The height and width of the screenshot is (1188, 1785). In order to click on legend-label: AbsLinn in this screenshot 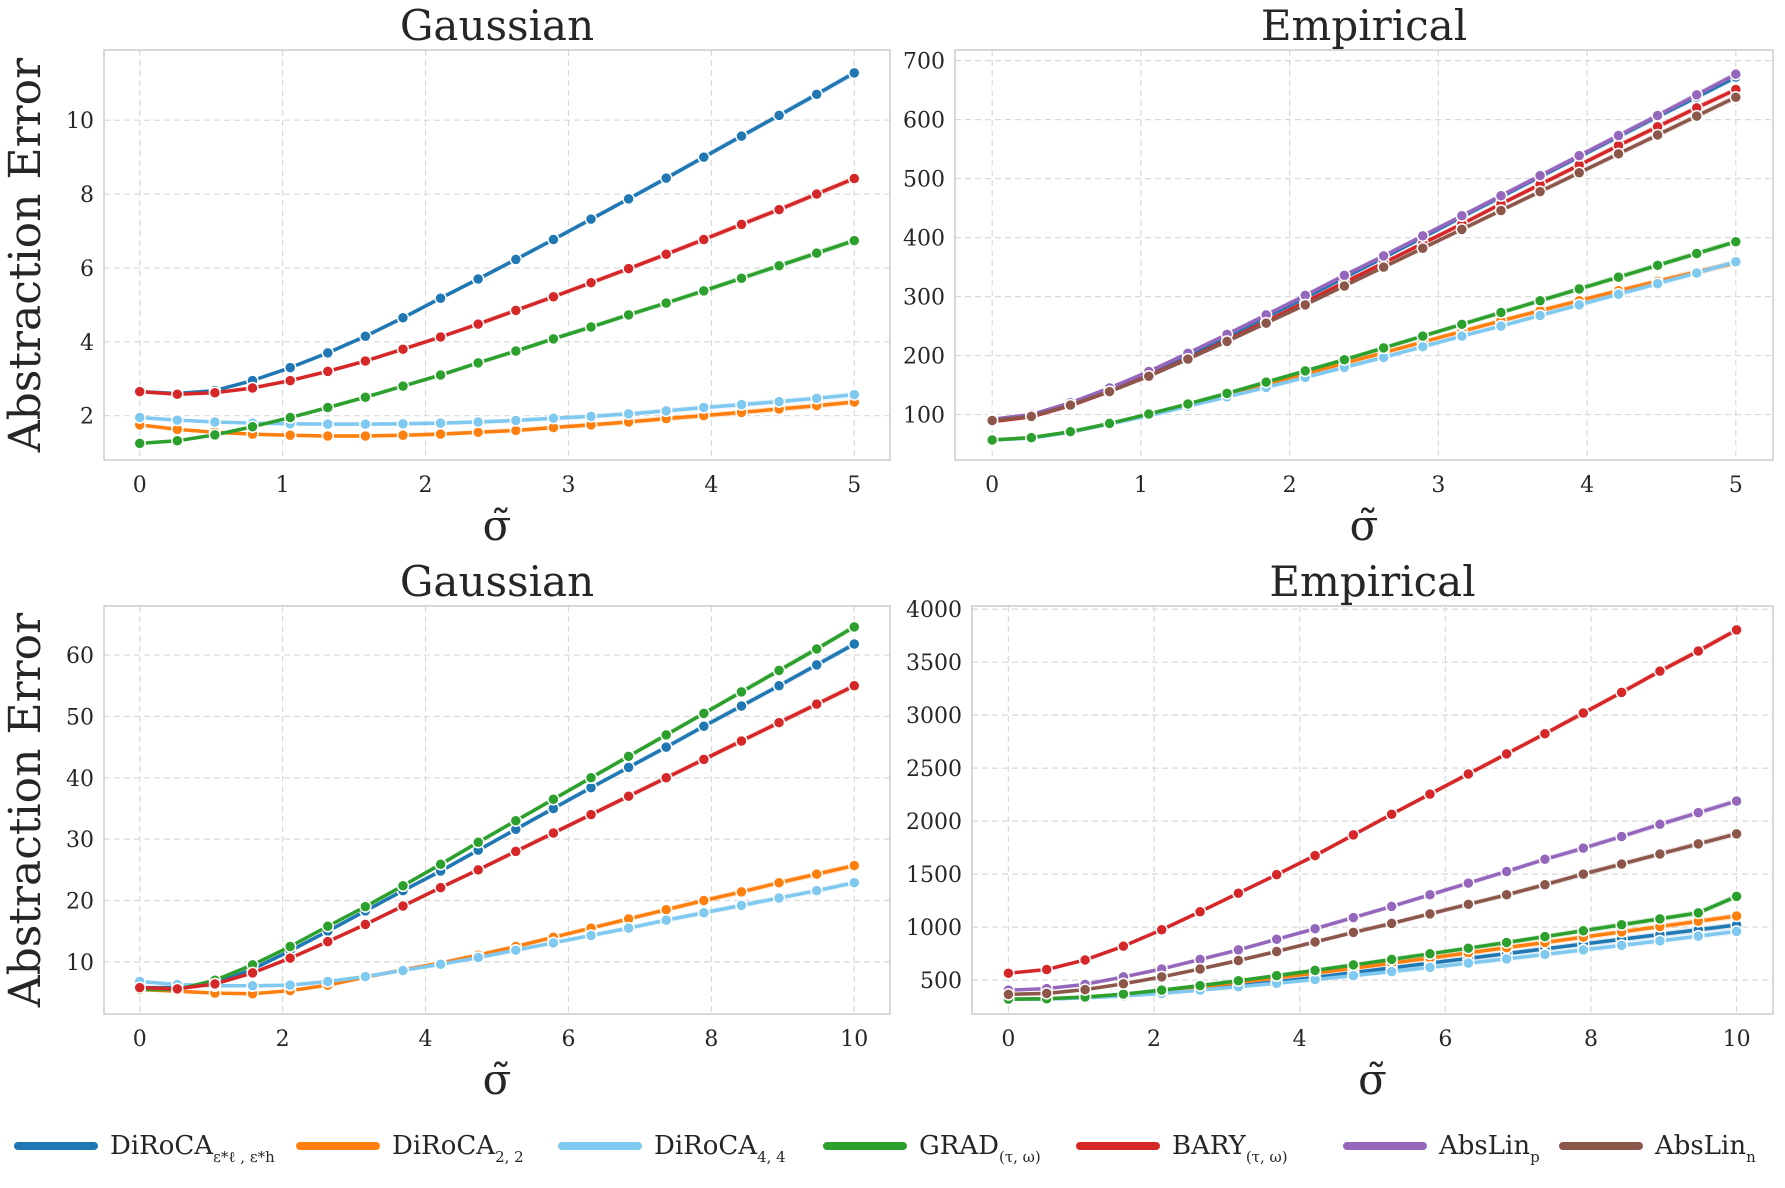, I will do `click(1705, 1148)`.